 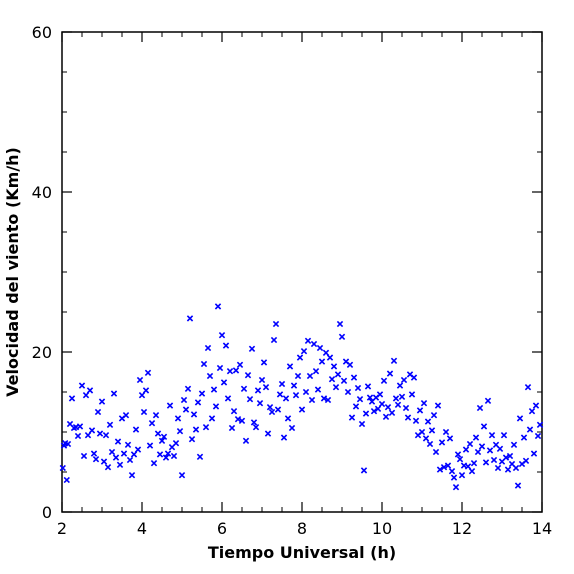 What do you see at coordinates (302, 528) in the screenshot?
I see `x-tick-label: 8` at bounding box center [302, 528].